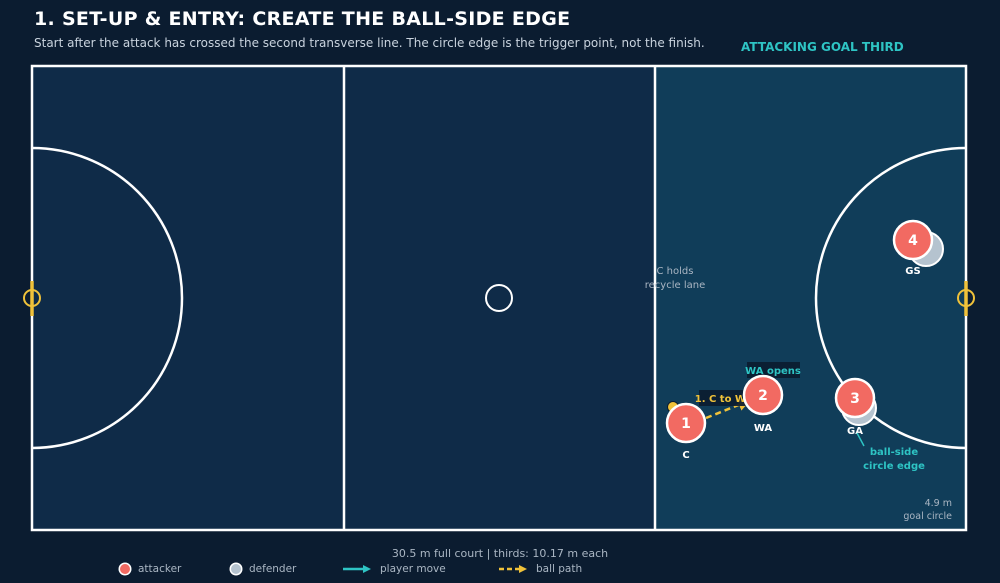  I want to click on legend-ball-path-label: ball path, so click(559, 569).